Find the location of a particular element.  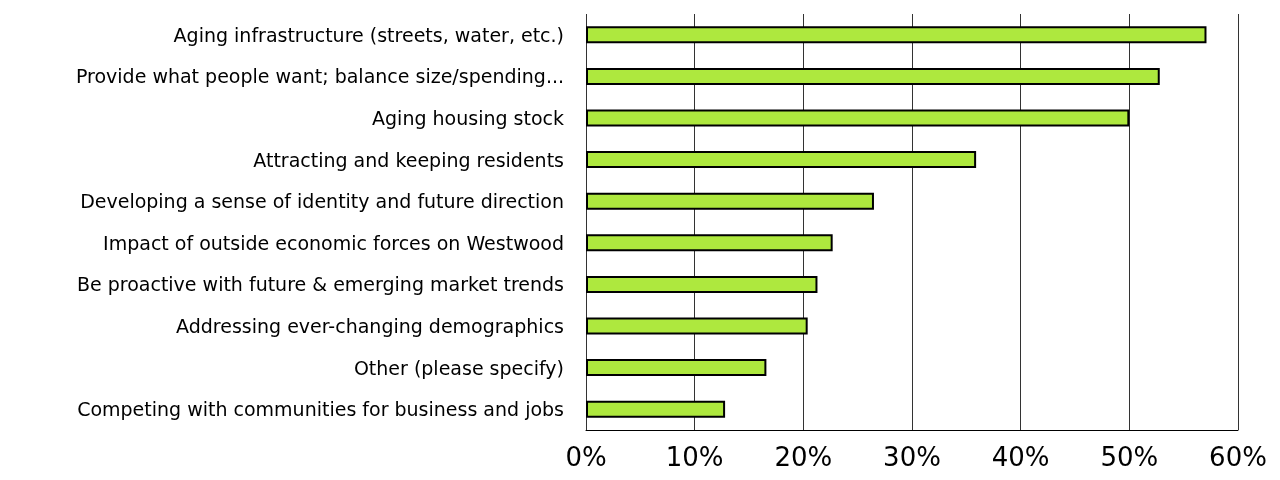

y-tick-label: Competing with communities for business and jobs is located at coordinates (320, 409).